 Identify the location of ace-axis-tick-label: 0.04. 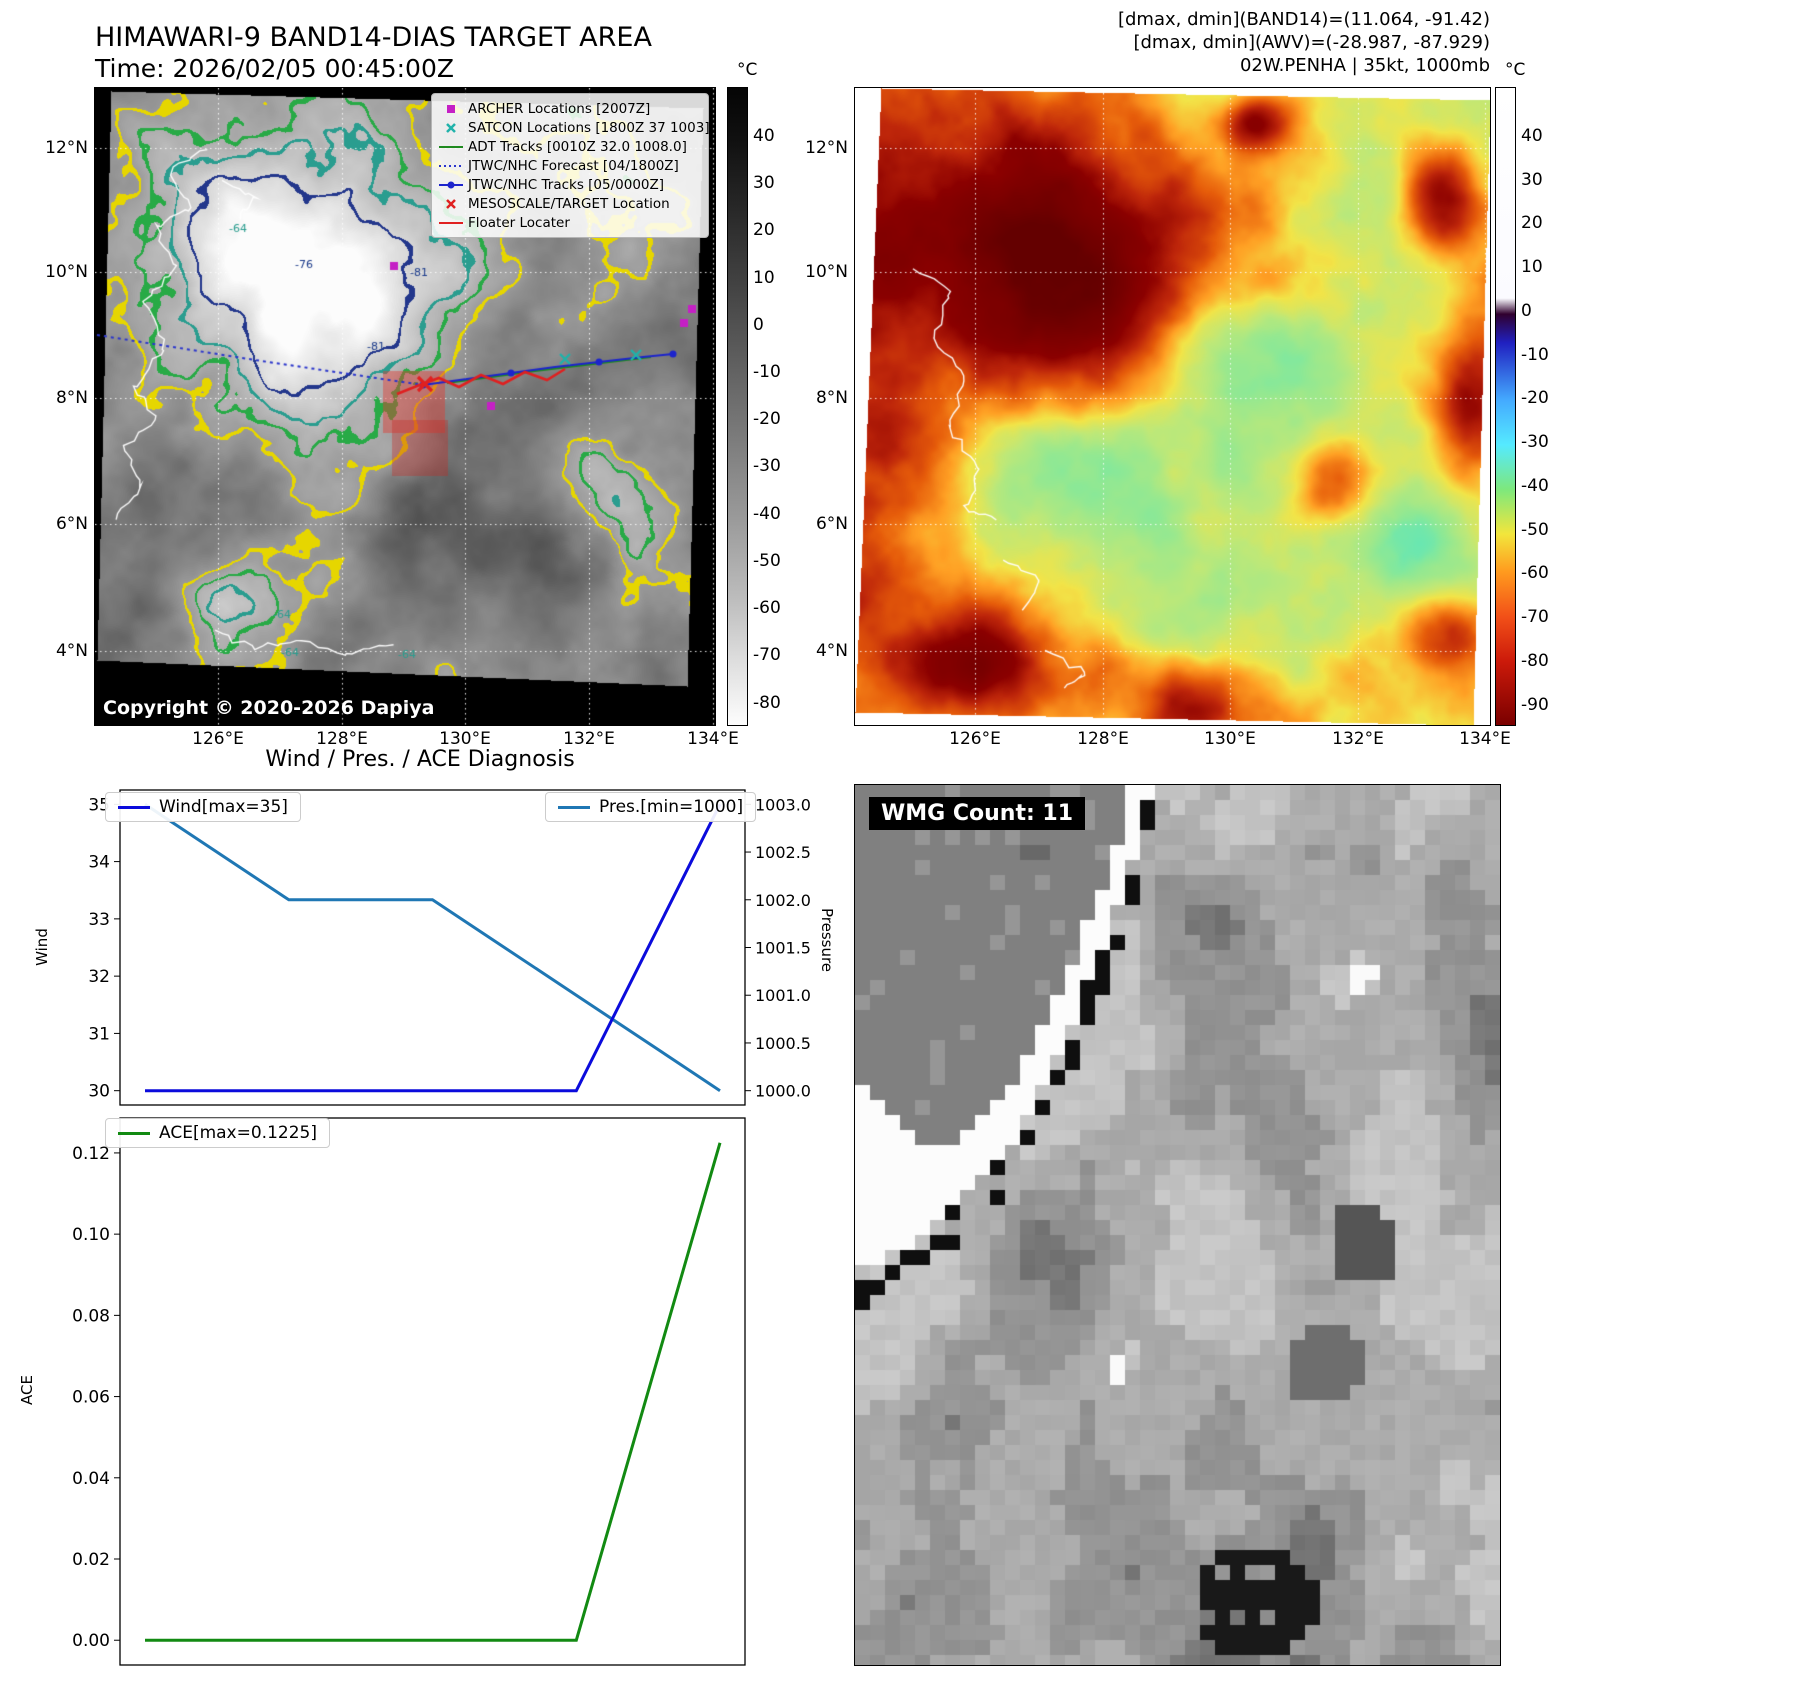
(91, 1479).